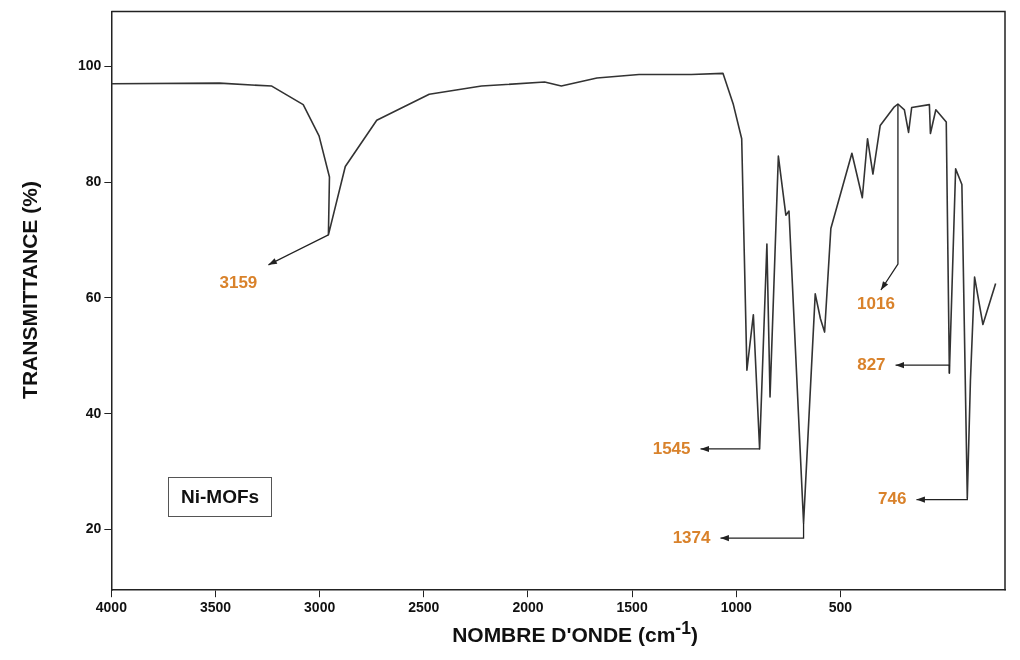 The image size is (1020, 660). I want to click on x-tick-label: 3500, so click(215, 607).